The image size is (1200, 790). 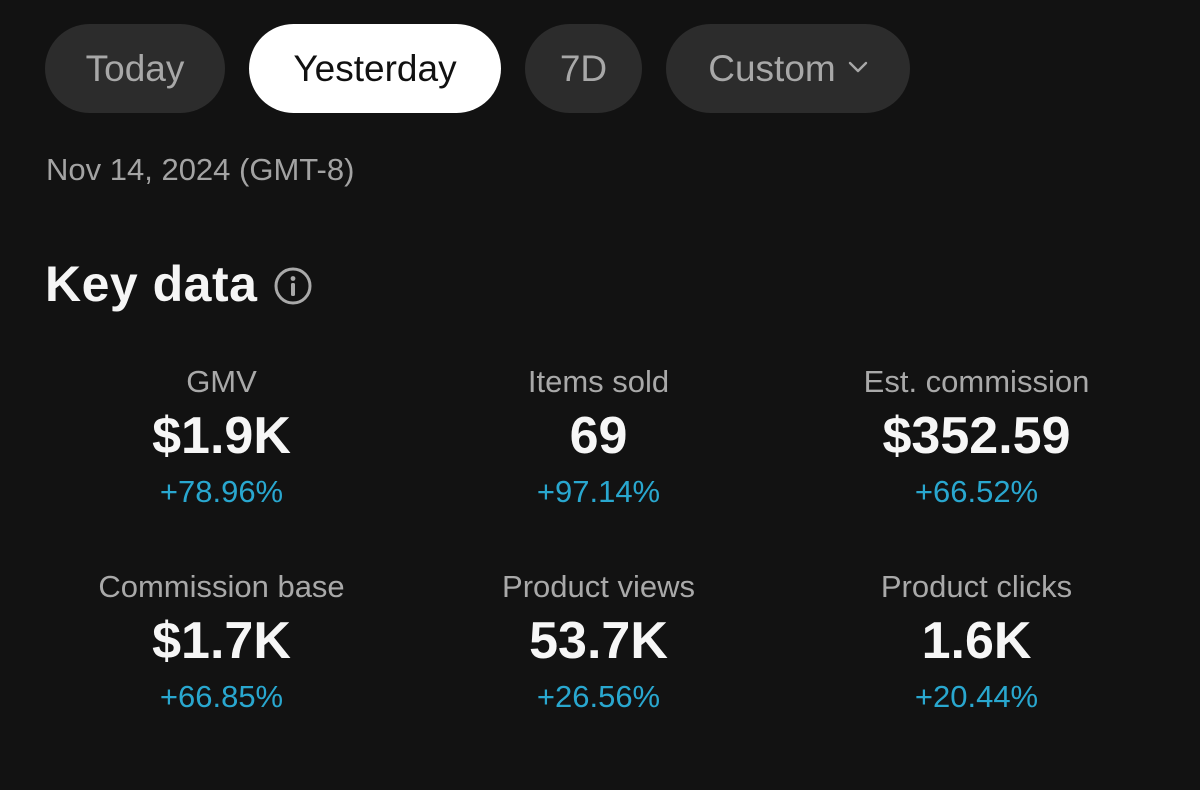 I want to click on tab-today-label: Today, so click(x=135, y=68).